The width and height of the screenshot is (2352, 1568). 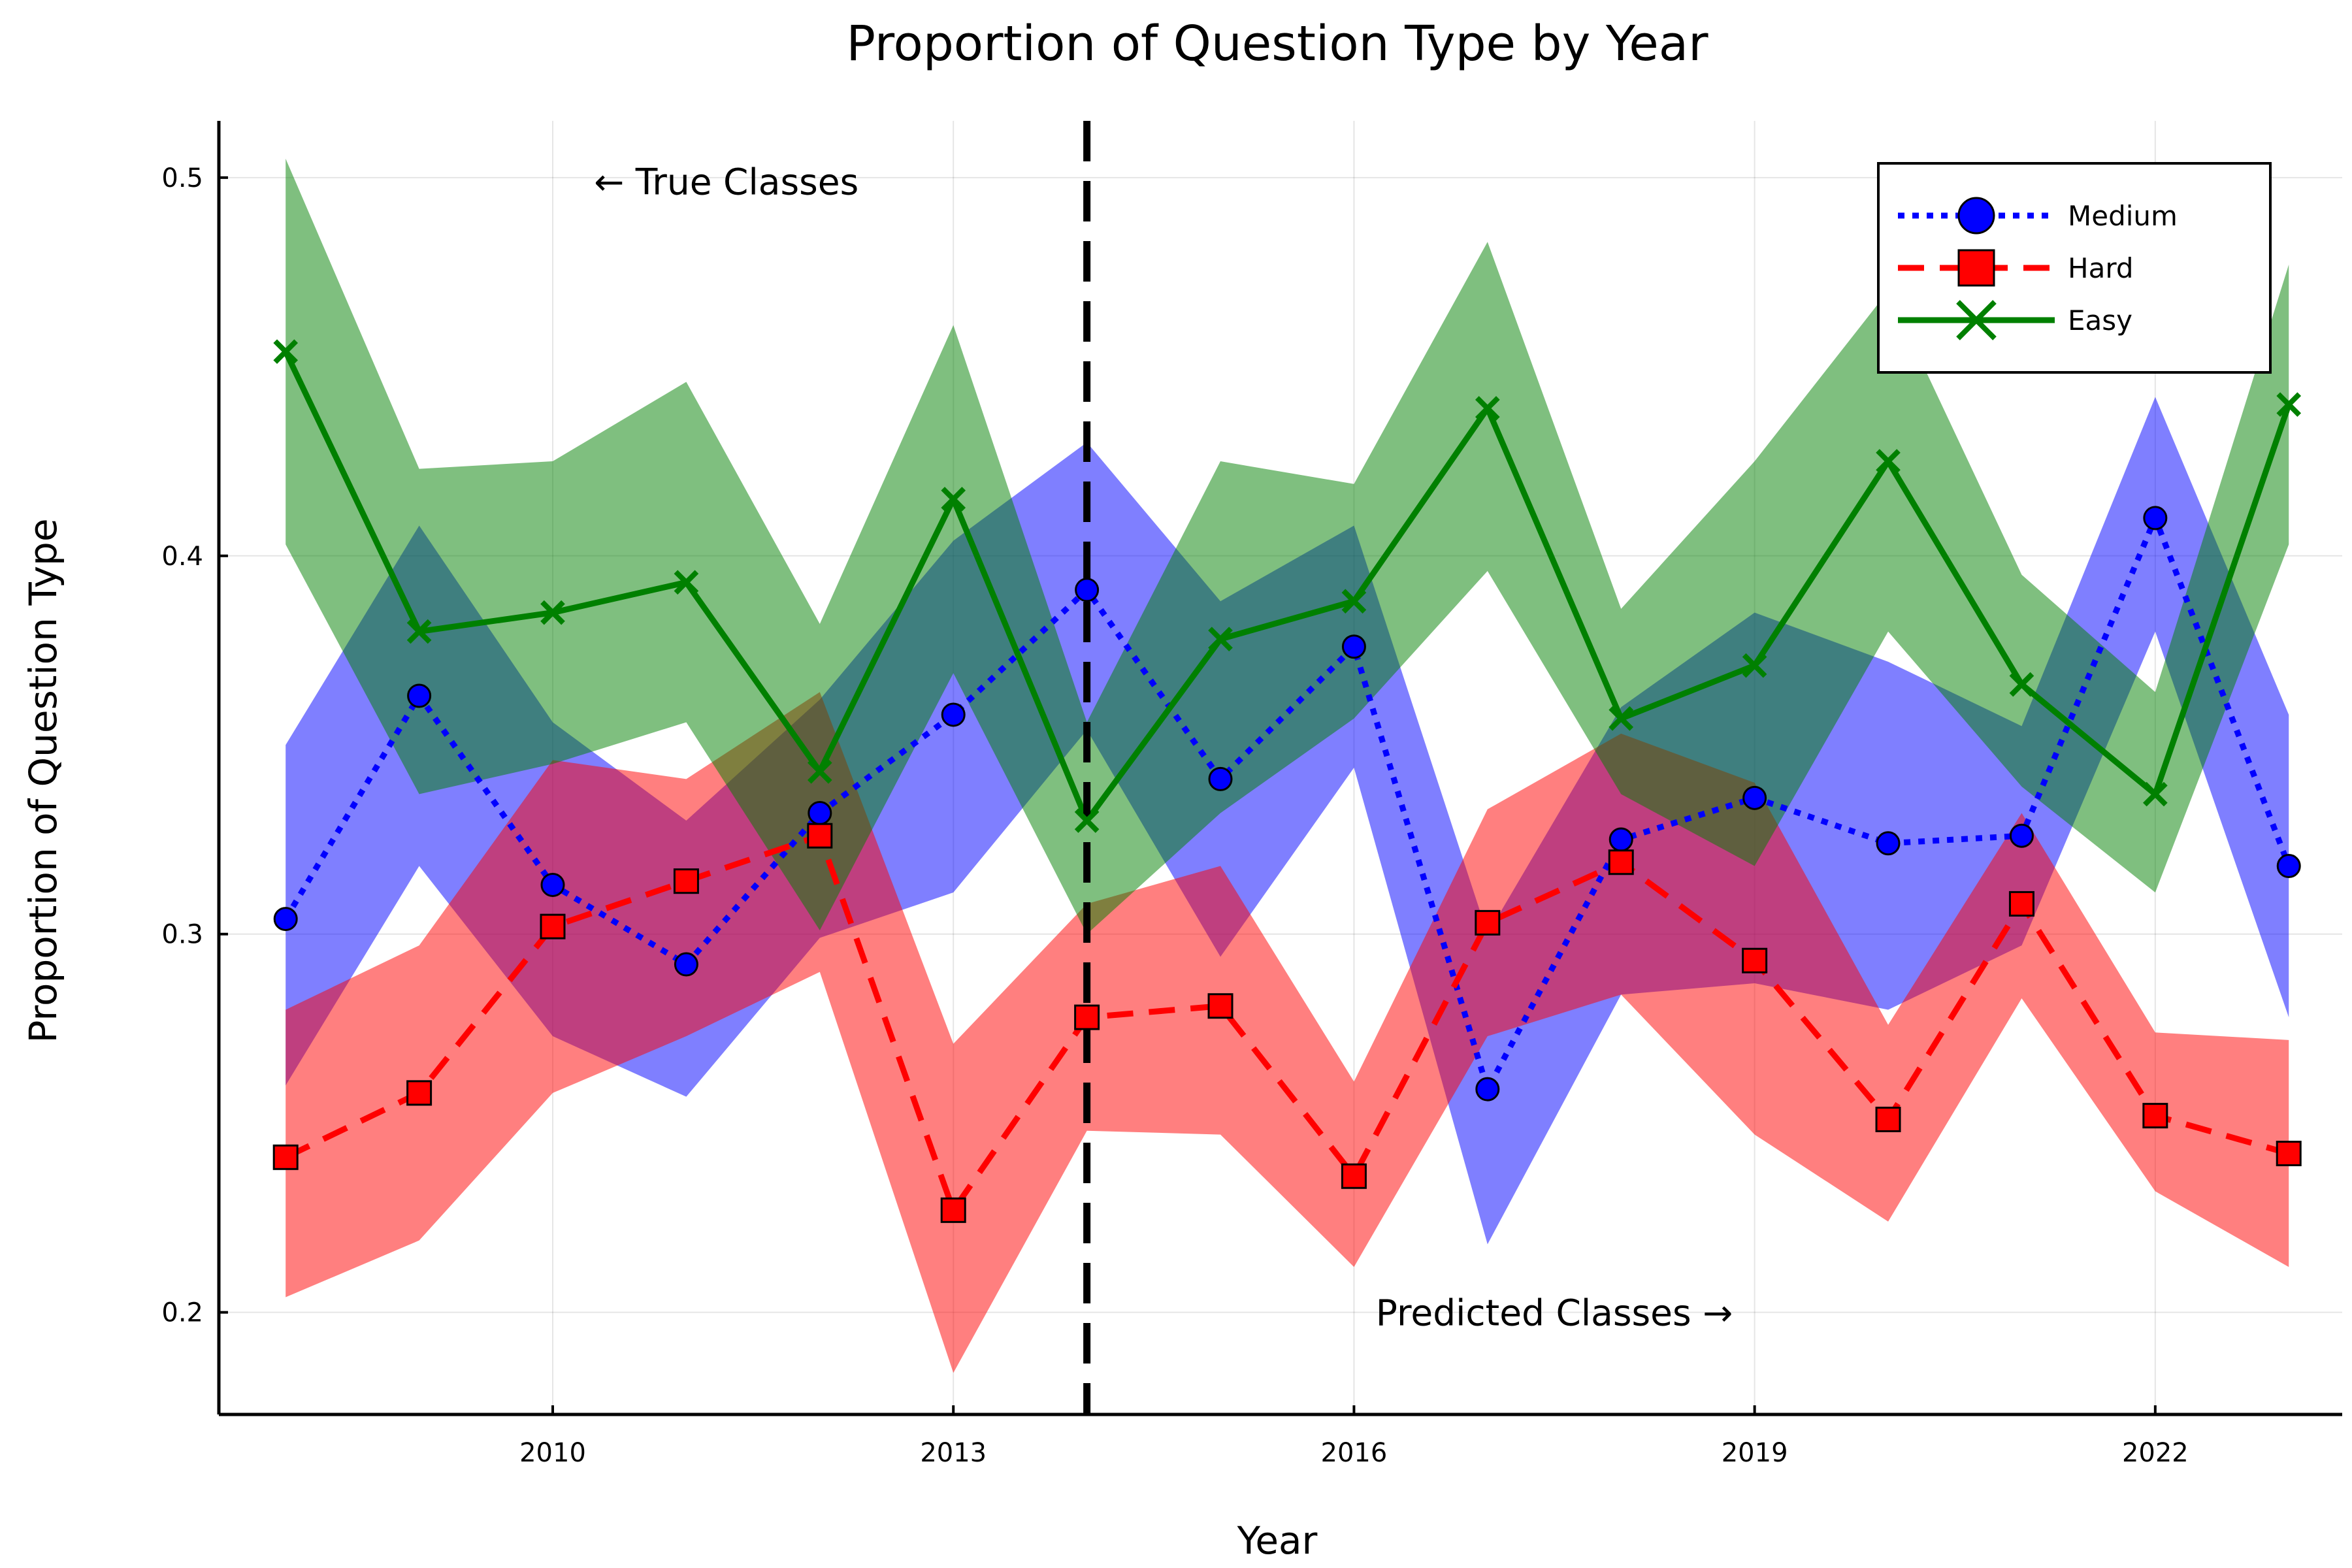 I want to click on y-tick-label: 0.4, so click(x=182, y=557).